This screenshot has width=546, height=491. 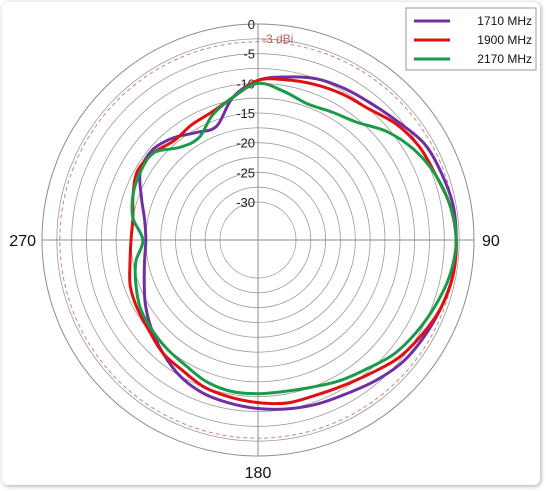 What do you see at coordinates (504, 21) in the screenshot?
I see `legend-label: 1710 MHz` at bounding box center [504, 21].